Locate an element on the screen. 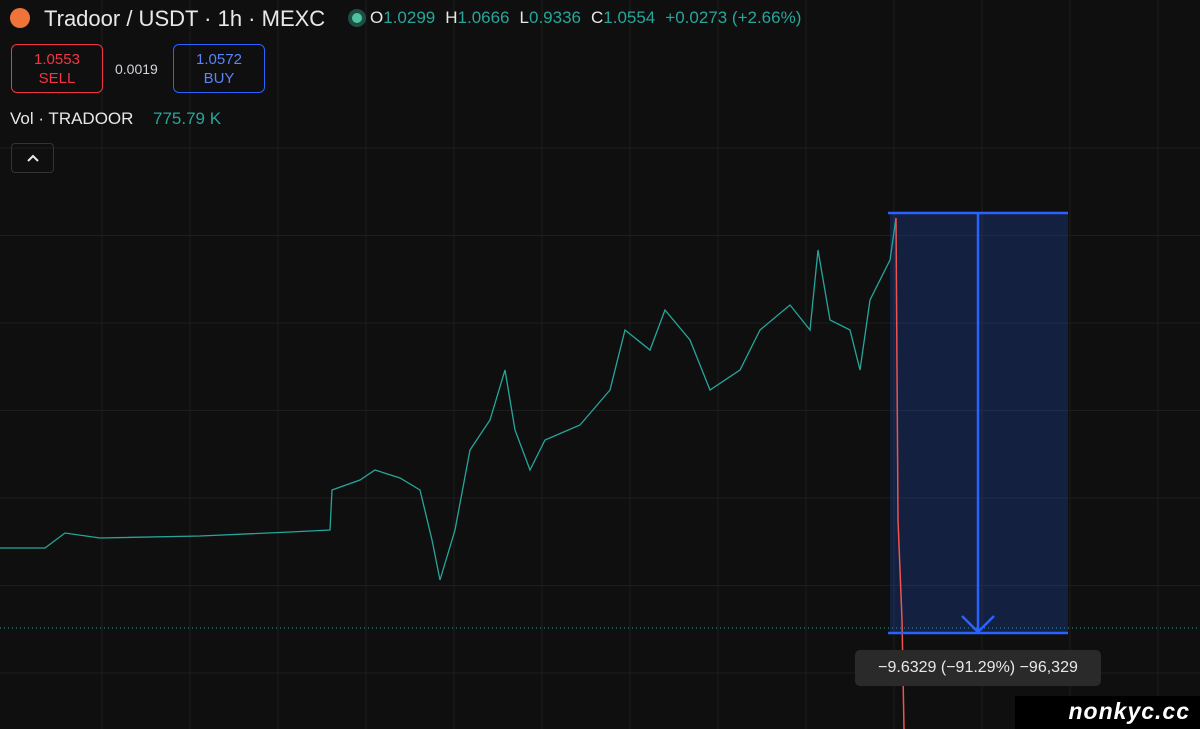  chevron-icon is located at coordinates (32, 158).